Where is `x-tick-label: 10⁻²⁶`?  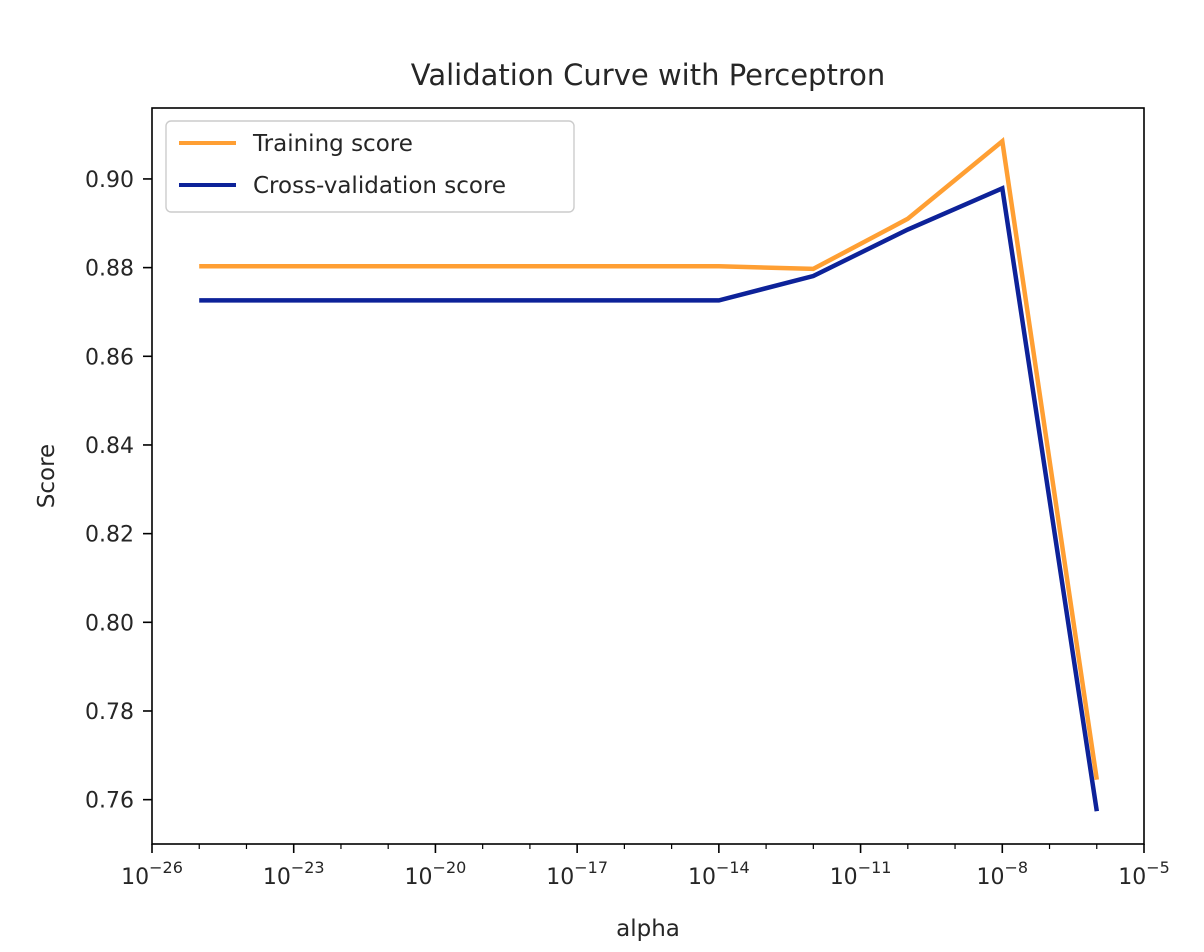
x-tick-label: 10⁻²⁶ is located at coordinates (152, 874).